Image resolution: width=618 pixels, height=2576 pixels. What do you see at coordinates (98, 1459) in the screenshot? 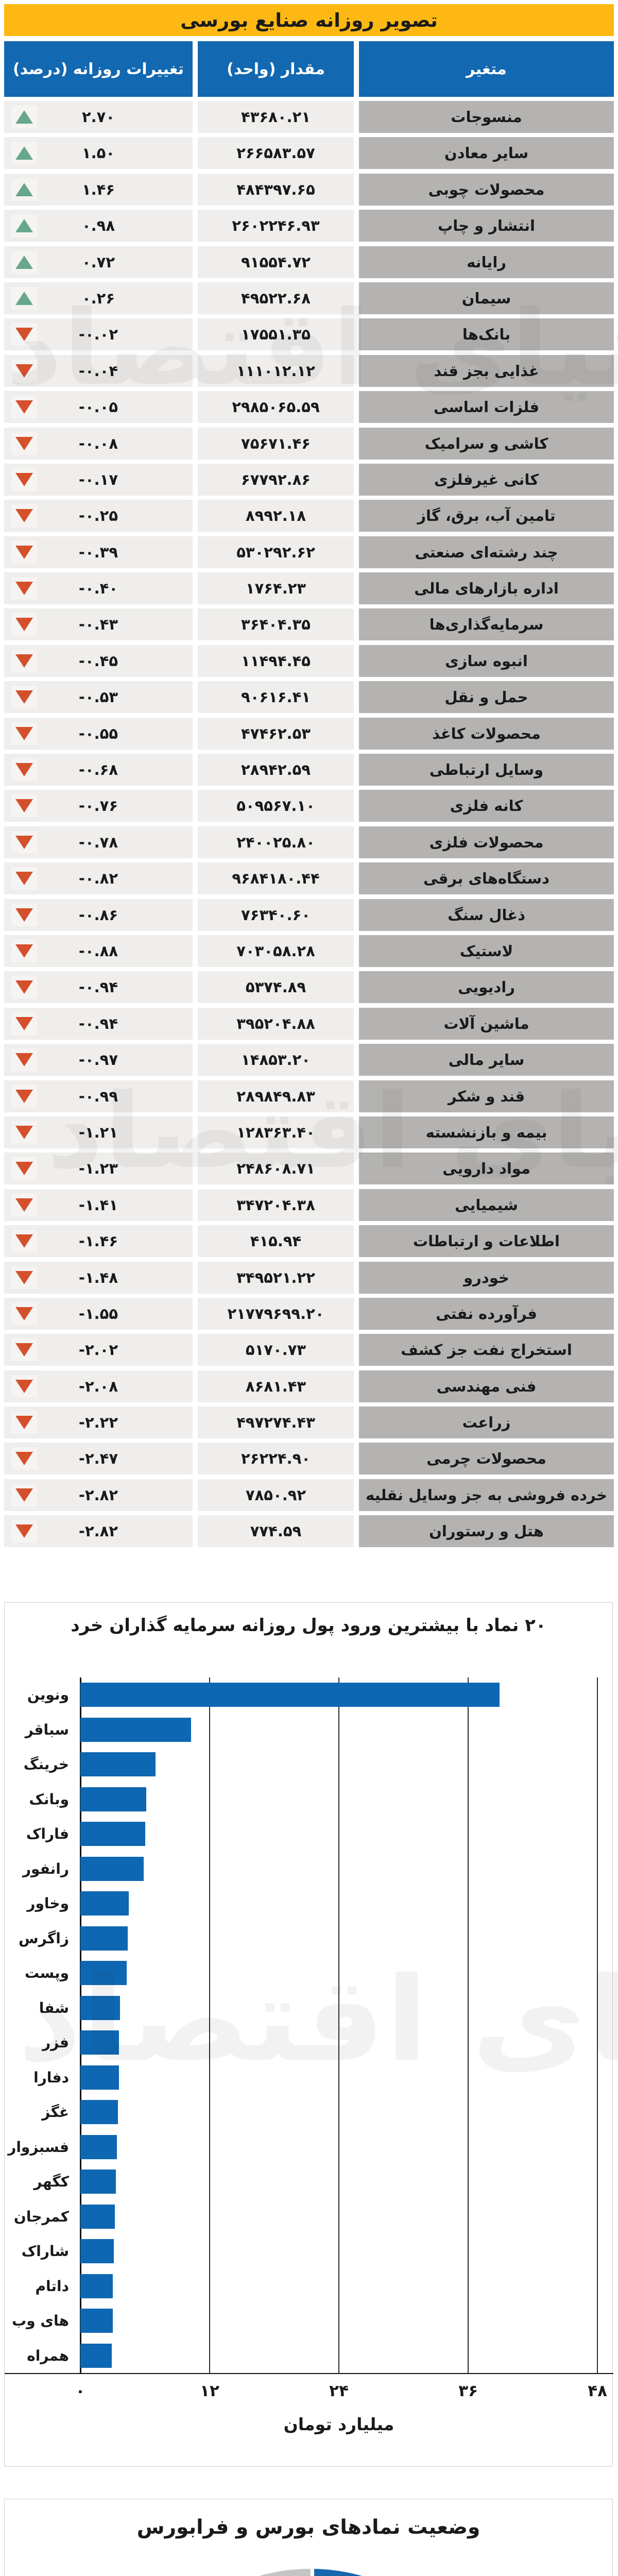
I see `row-change-text: -۲.۴۷` at bounding box center [98, 1459].